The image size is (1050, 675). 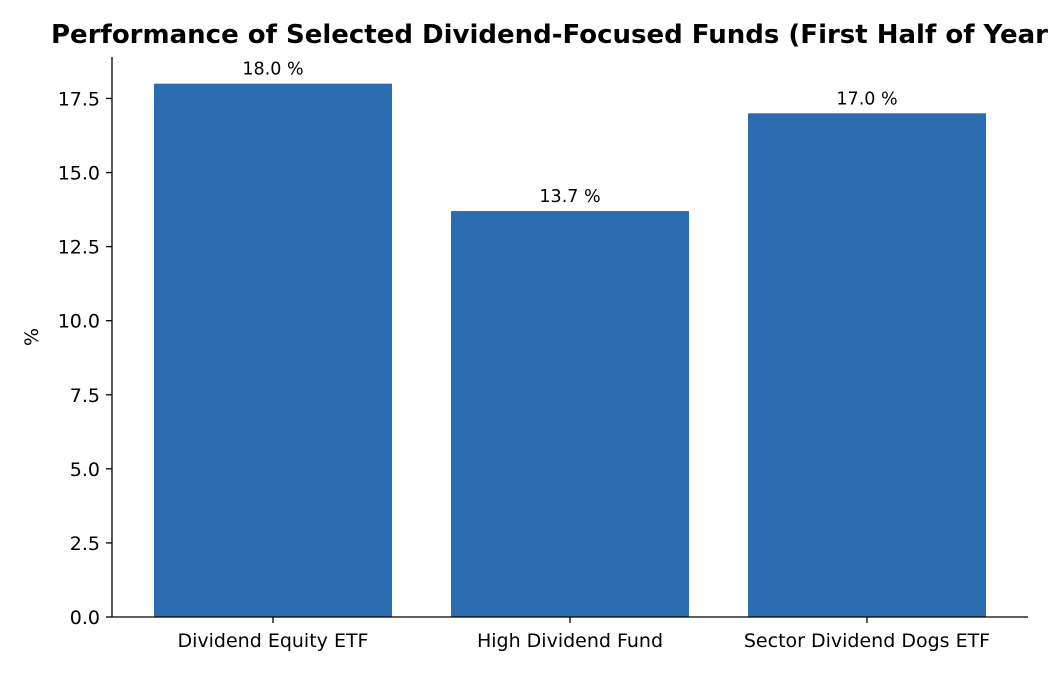 What do you see at coordinates (85, 396) in the screenshot?
I see `y-tick-label: 7.5` at bounding box center [85, 396].